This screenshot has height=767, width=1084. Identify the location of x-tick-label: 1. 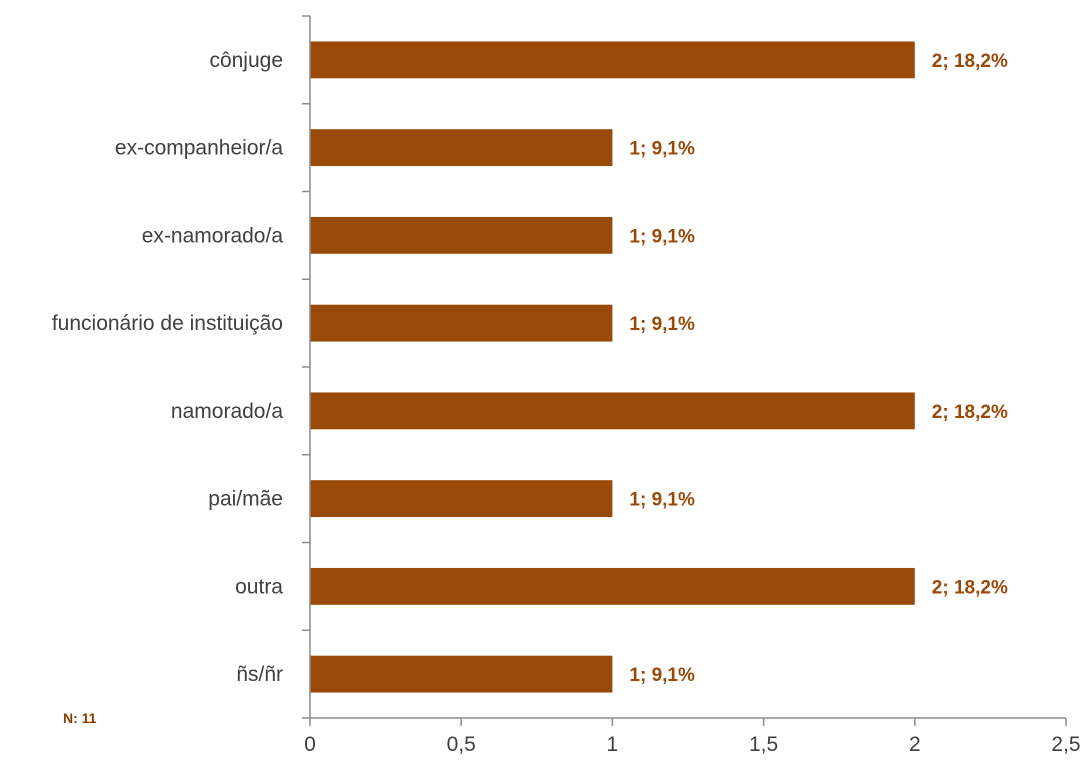
(613, 744).